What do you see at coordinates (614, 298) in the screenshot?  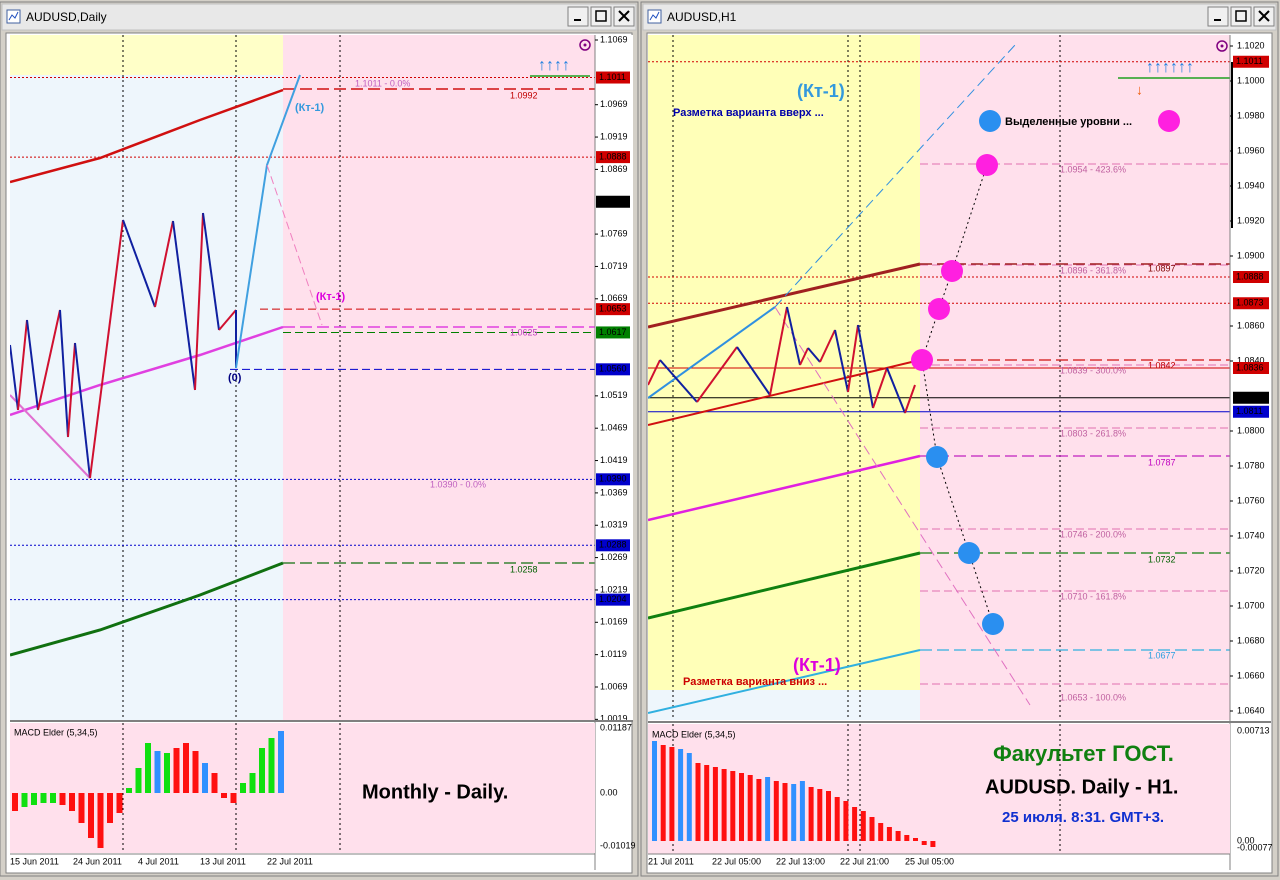 I see `price-tick-label: 1.0669` at bounding box center [614, 298].